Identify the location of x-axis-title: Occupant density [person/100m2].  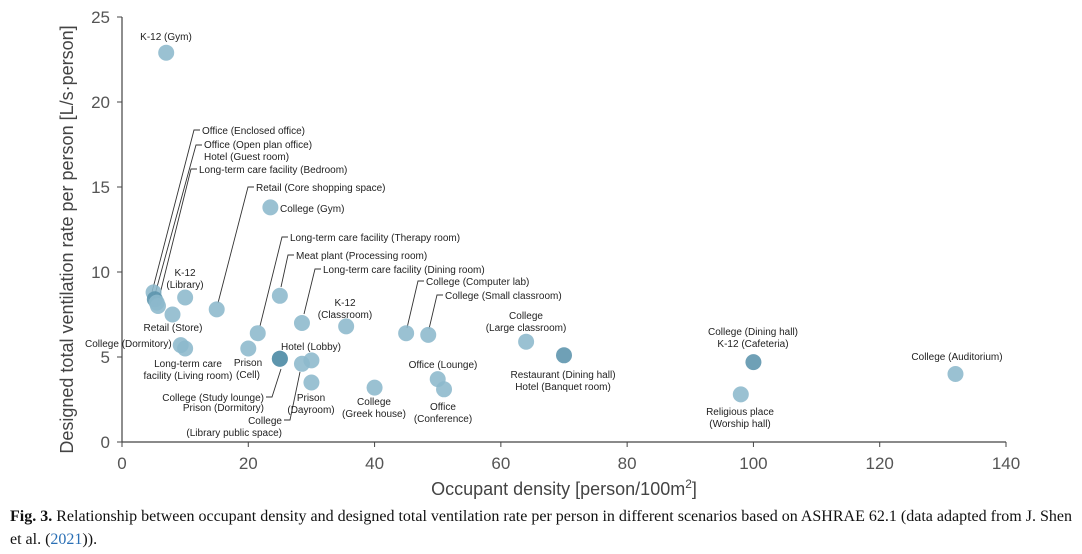
(564, 488).